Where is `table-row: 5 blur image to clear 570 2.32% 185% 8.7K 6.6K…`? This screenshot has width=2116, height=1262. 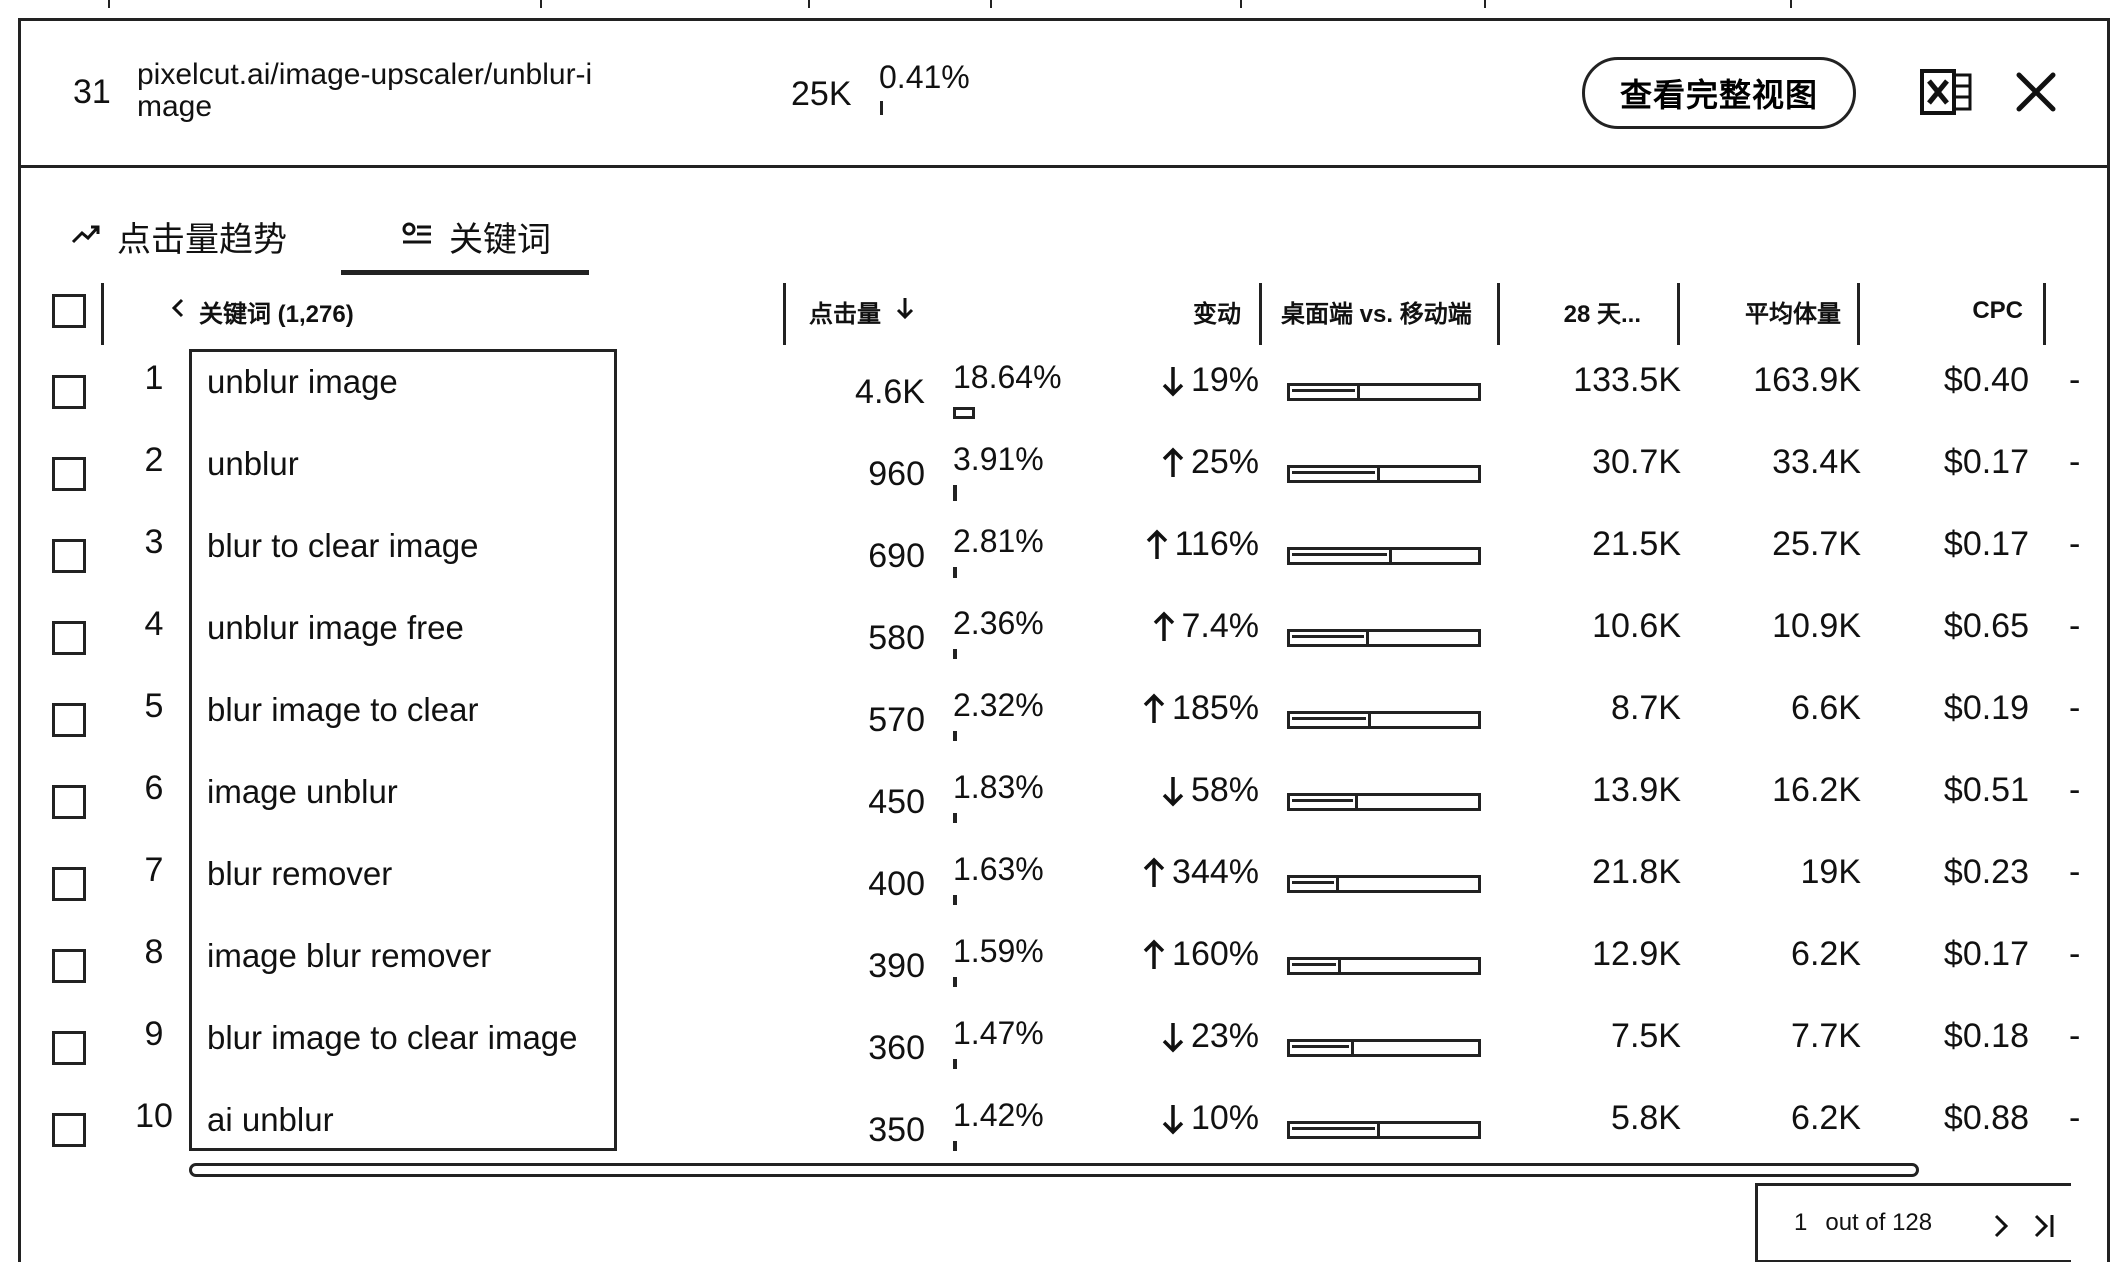
table-row: 5 blur image to clear 570 2.32% 185% 8.7K 6.6K… is located at coordinates (1067, 720).